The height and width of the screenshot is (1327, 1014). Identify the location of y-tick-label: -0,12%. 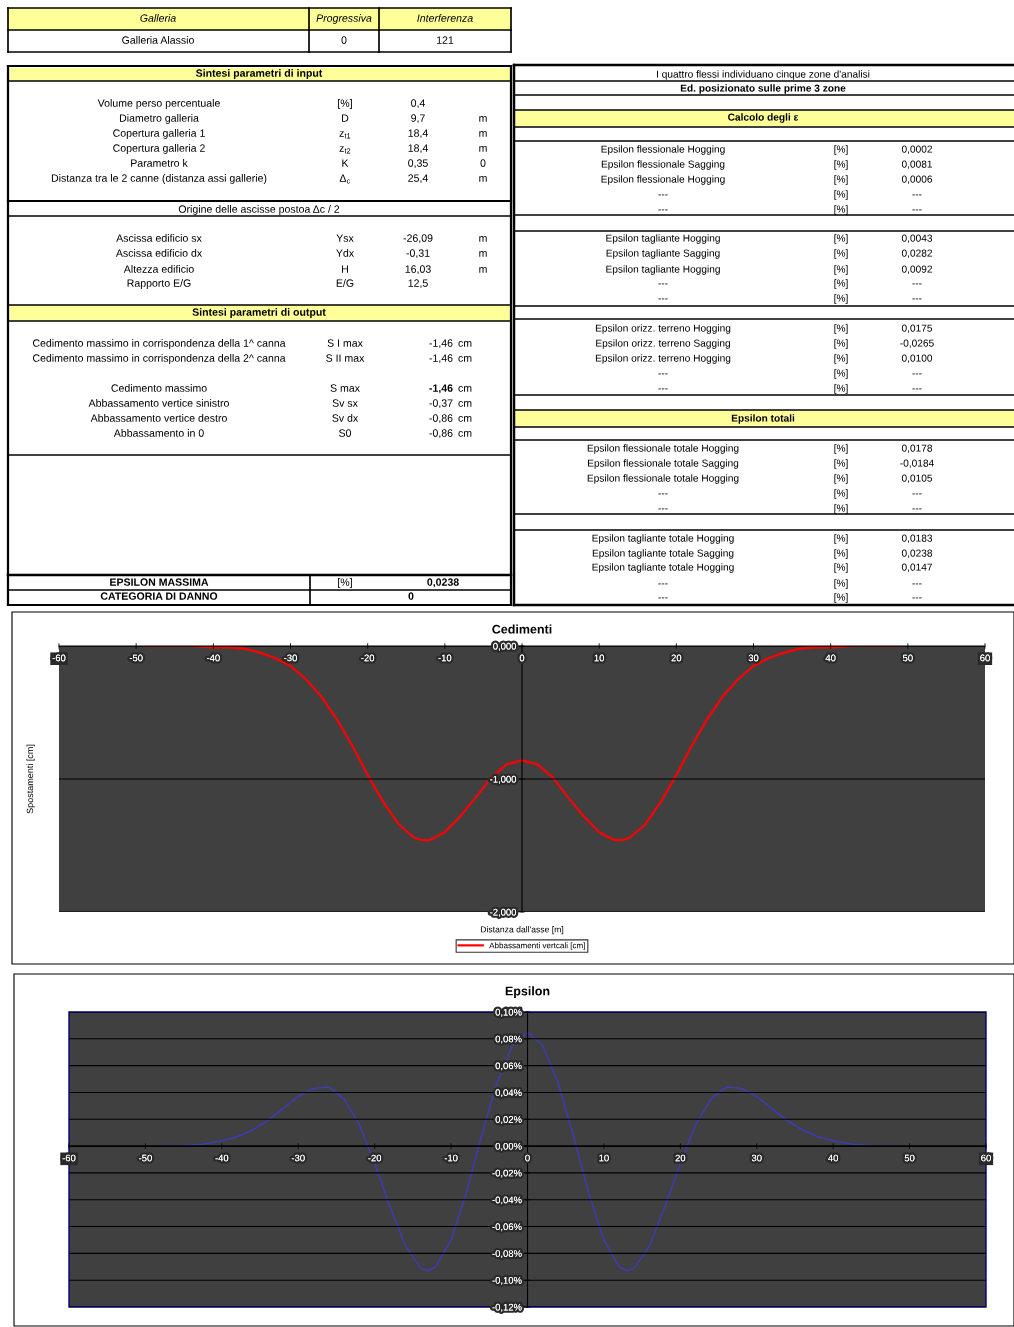
(507, 1307).